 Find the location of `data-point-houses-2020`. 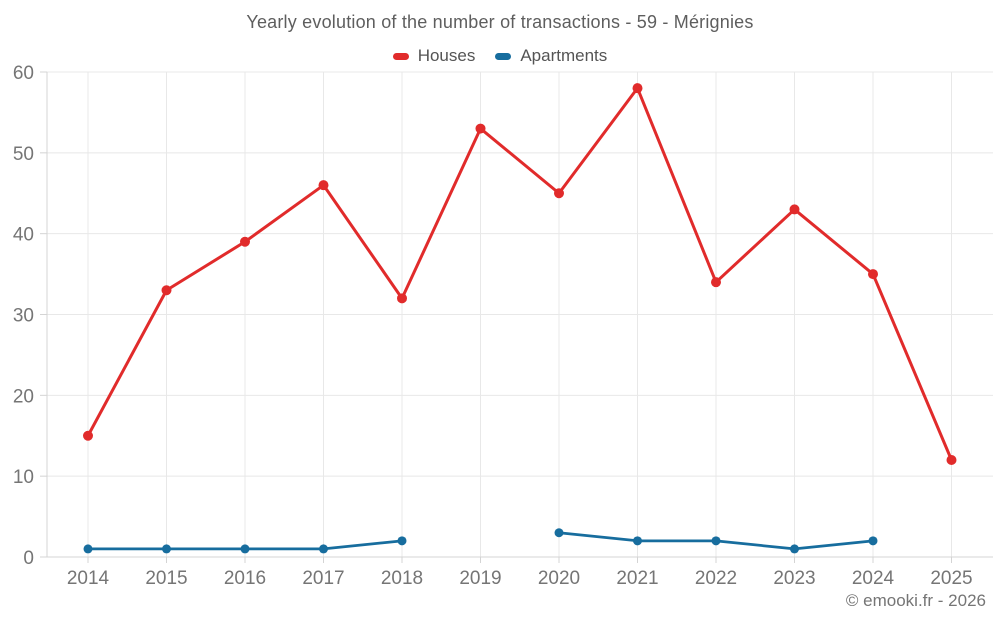

data-point-houses-2020 is located at coordinates (559, 193).